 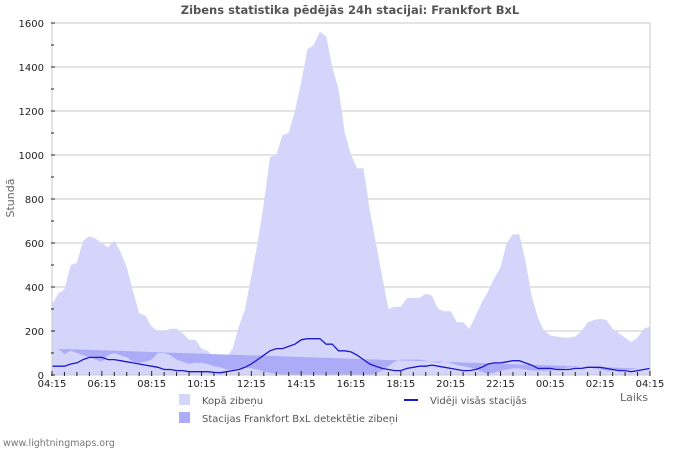 I want to click on svg-text: 20:15, so click(x=450, y=384).